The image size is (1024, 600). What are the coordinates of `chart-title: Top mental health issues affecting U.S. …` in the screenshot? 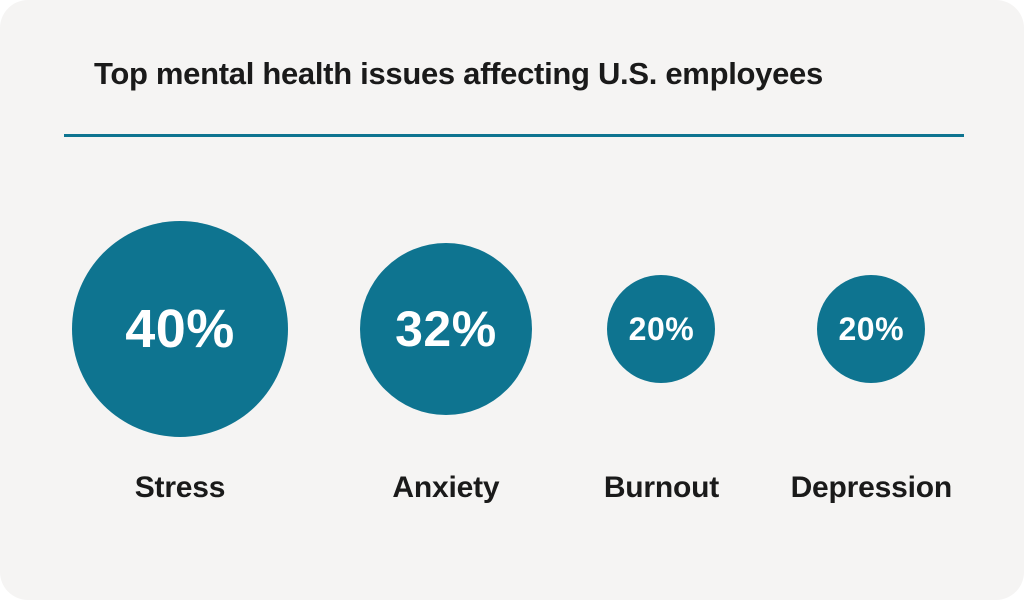 It's located at (458, 73).